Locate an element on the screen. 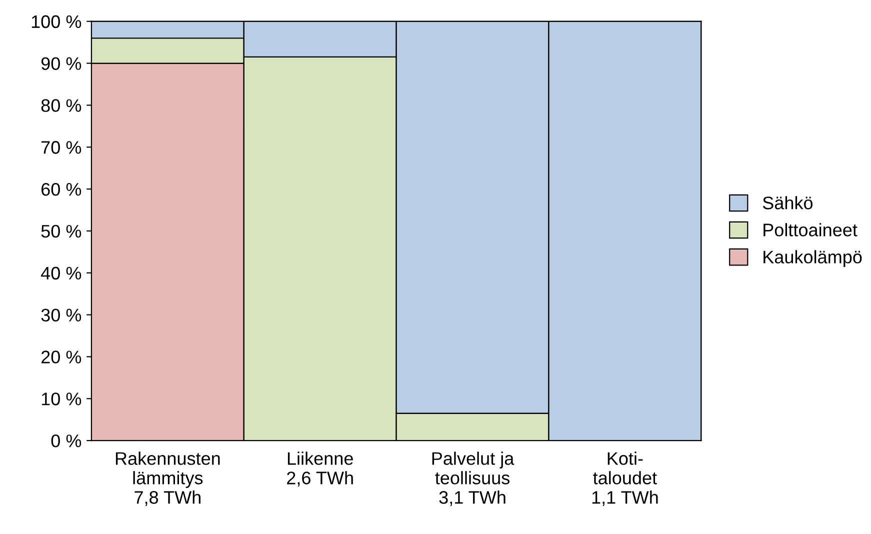 The image size is (871, 534). y-tick-label: 0 % is located at coordinates (66, 441).